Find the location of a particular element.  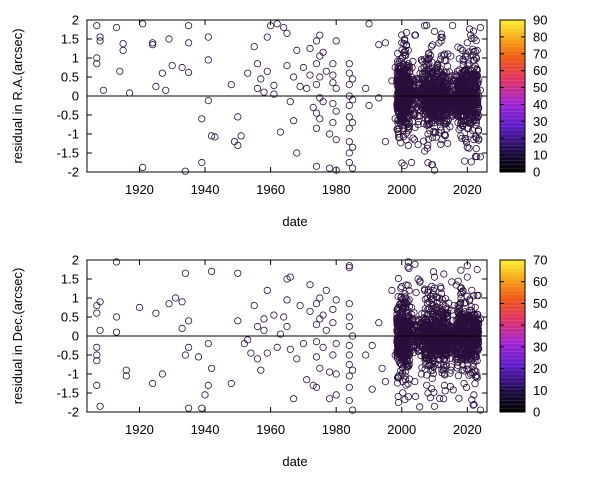

xlabel: date is located at coordinates (294, 221).